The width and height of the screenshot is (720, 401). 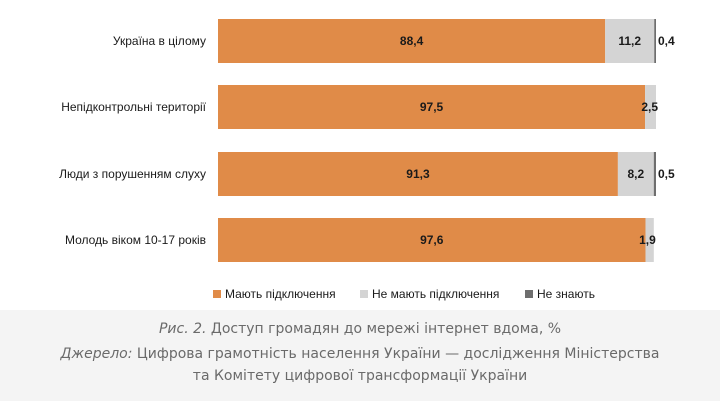 I want to click on category-label: Молодь віком 10-17 років, so click(x=135, y=240).